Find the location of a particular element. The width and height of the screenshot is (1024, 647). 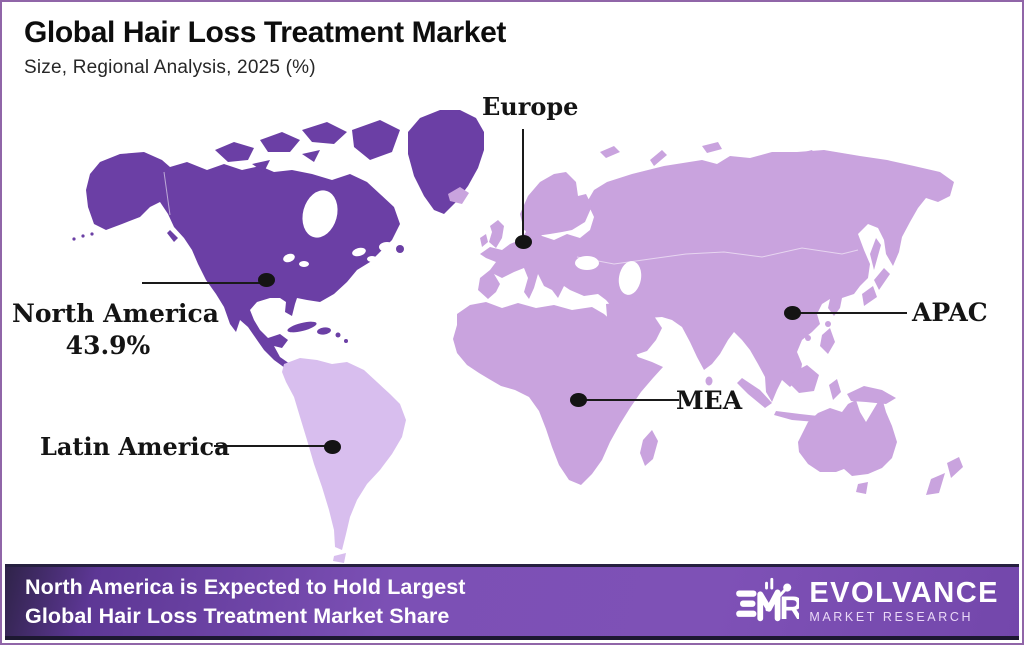

latin-america-leader-line is located at coordinates (273, 446).